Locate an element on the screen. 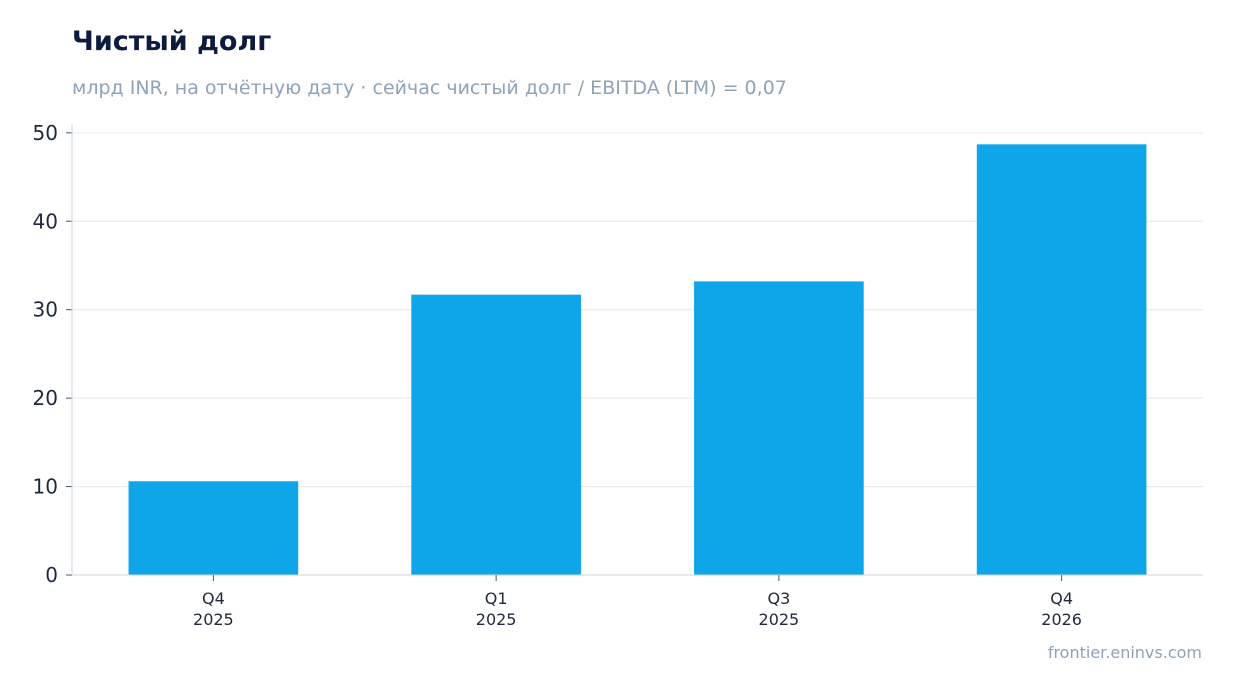 The width and height of the screenshot is (1234, 693). x-tick-label-quarter: Q3 is located at coordinates (778, 598).